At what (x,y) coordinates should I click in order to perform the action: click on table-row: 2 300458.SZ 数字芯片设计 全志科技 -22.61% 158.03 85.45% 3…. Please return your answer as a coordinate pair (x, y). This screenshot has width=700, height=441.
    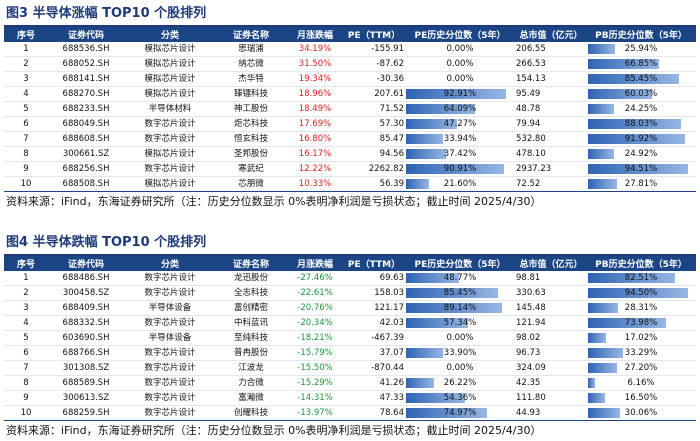
    Looking at the image, I should click on (350, 293).